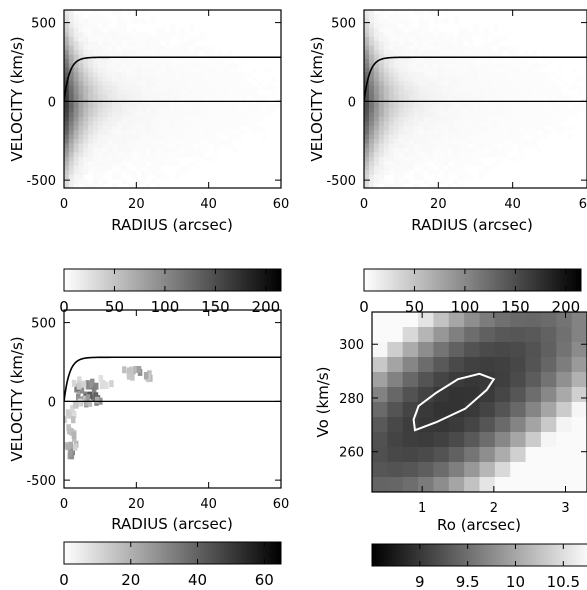 The width and height of the screenshot is (587, 590). Describe the element at coordinates (479, 555) in the screenshot. I see `colorbar` at that location.